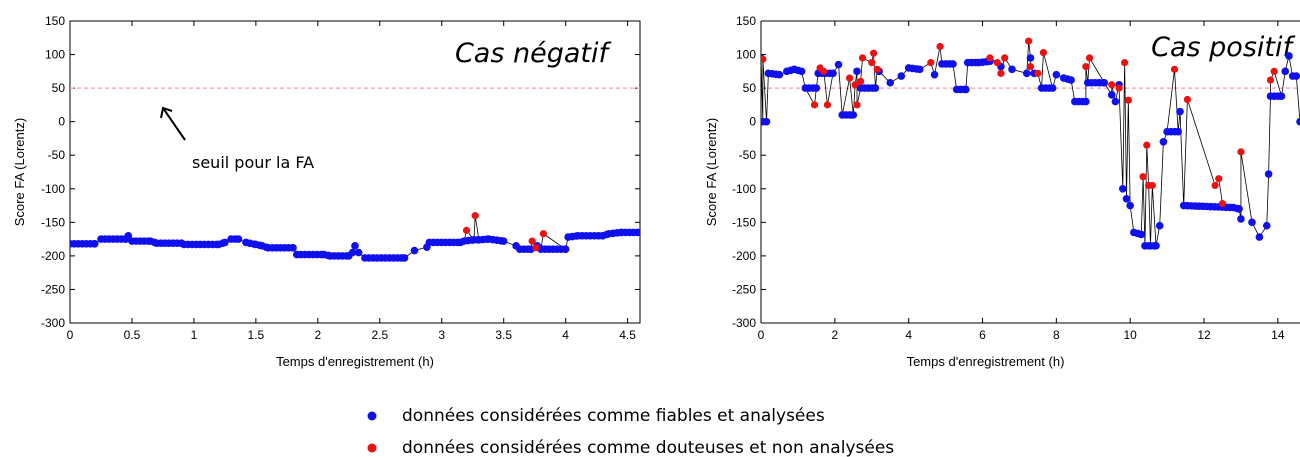 The width and height of the screenshot is (1300, 457). I want to click on threshold-annotation: seuil pour la FA, so click(237, 139).